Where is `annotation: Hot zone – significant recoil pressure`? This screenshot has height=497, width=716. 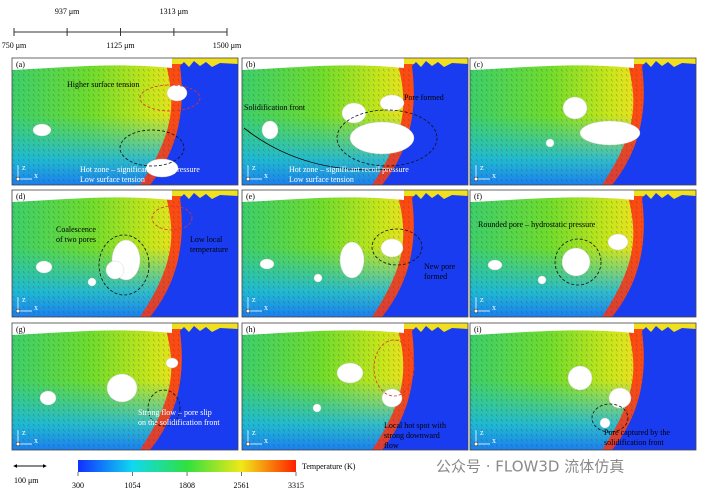
annotation: Hot zone – significant recoil pressure is located at coordinates (140, 169).